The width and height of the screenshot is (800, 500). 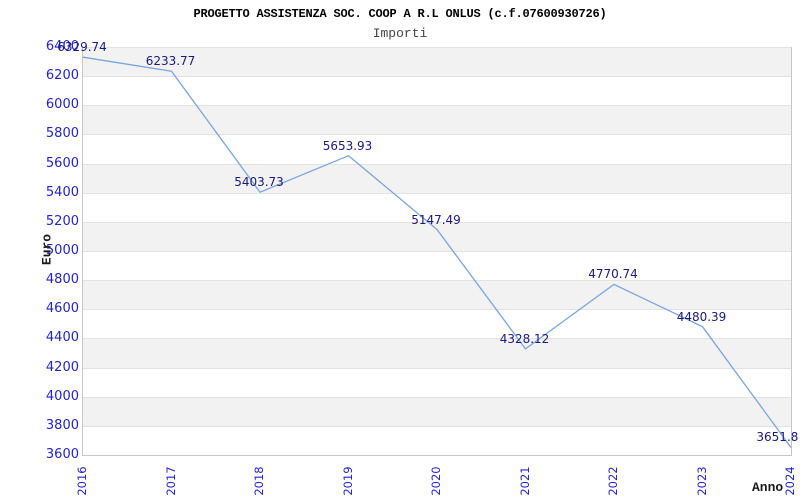 What do you see at coordinates (436, 481) in the screenshot?
I see `x-tick-label: 2020` at bounding box center [436, 481].